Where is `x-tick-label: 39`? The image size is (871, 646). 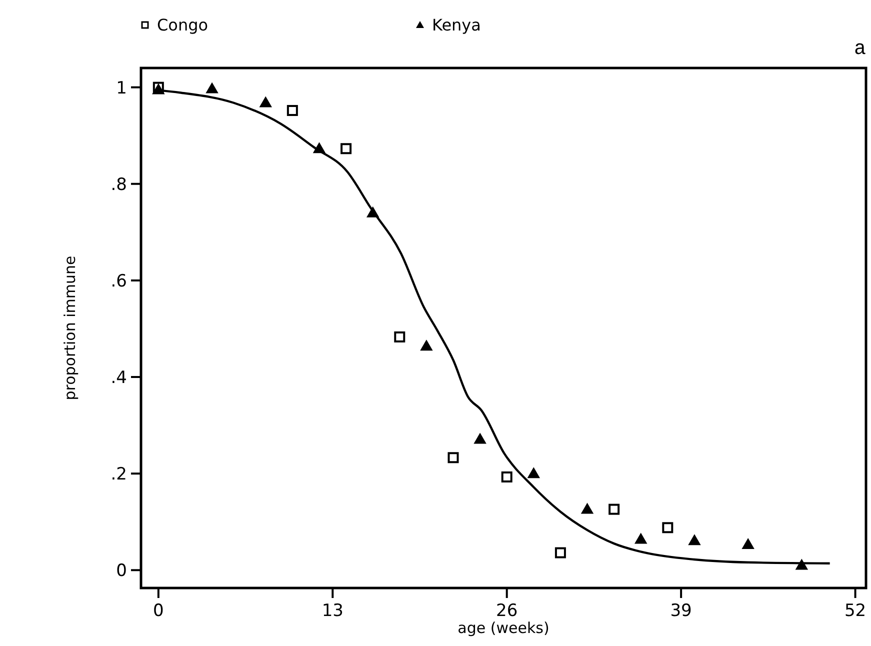 x-tick-label: 39 is located at coordinates (681, 611).